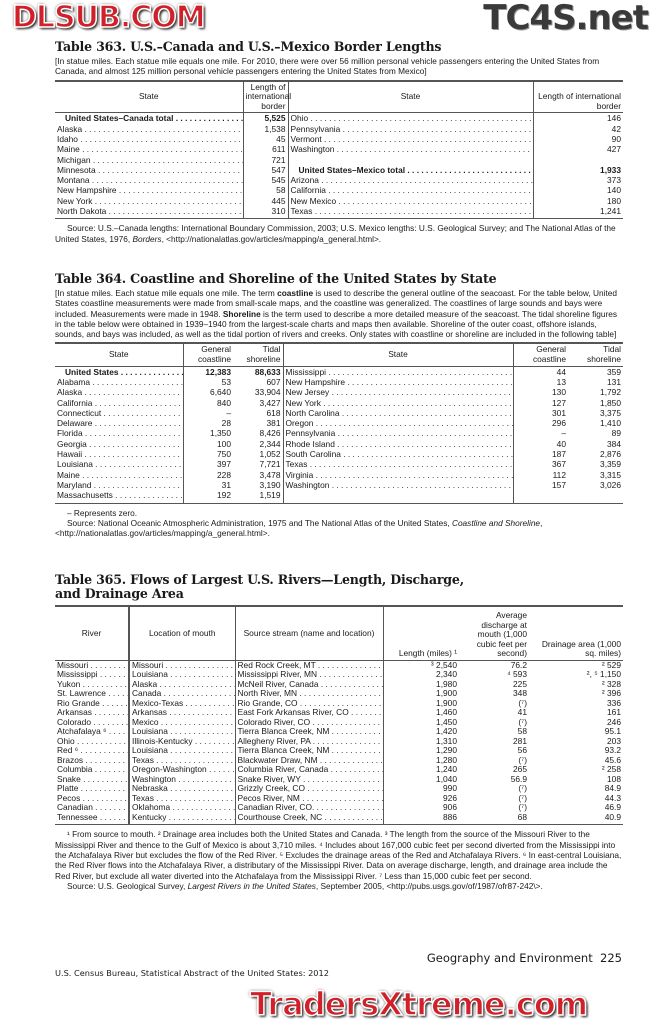 The image size is (652, 1024). Describe the element at coordinates (420, 808) in the screenshot. I see `length-cell: 906` at that location.